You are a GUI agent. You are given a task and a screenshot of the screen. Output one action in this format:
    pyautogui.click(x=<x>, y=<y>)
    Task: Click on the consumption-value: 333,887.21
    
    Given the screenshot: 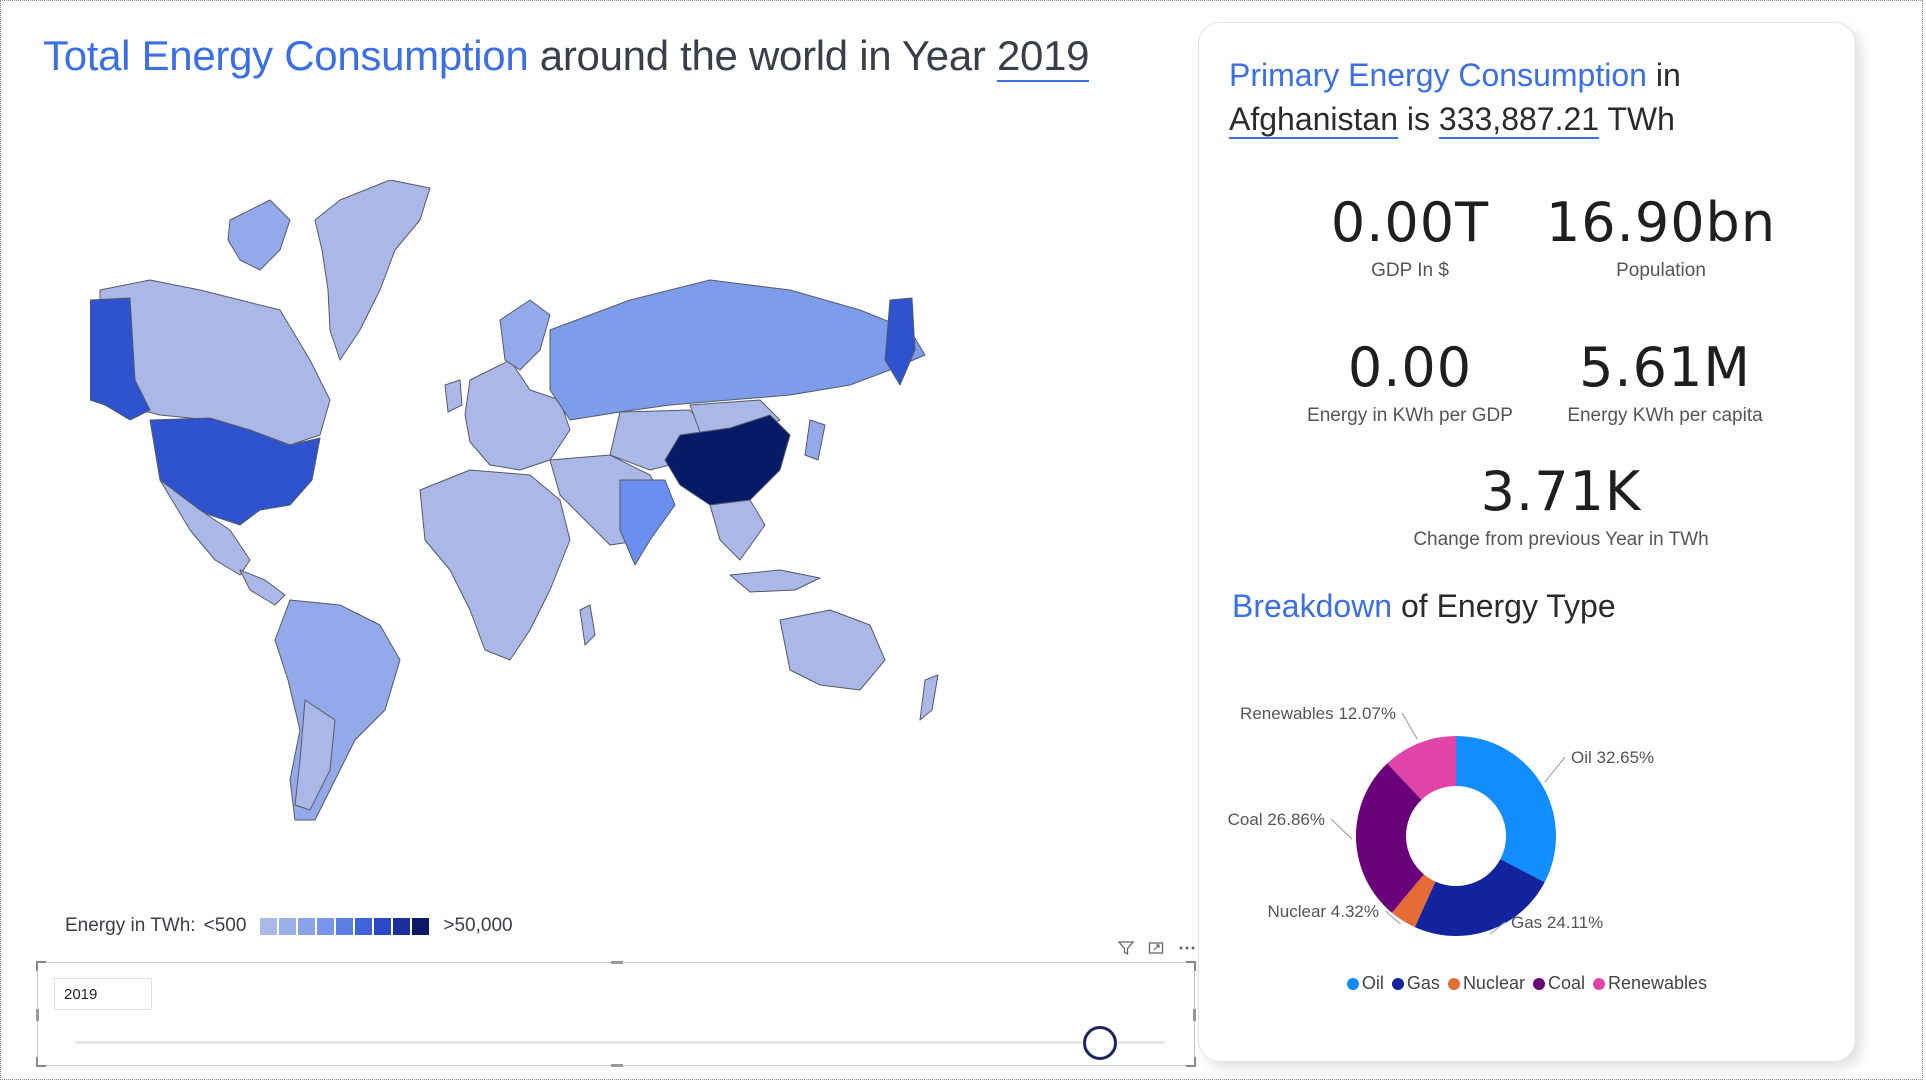 What is the action you would take?
    pyautogui.click(x=1519, y=120)
    